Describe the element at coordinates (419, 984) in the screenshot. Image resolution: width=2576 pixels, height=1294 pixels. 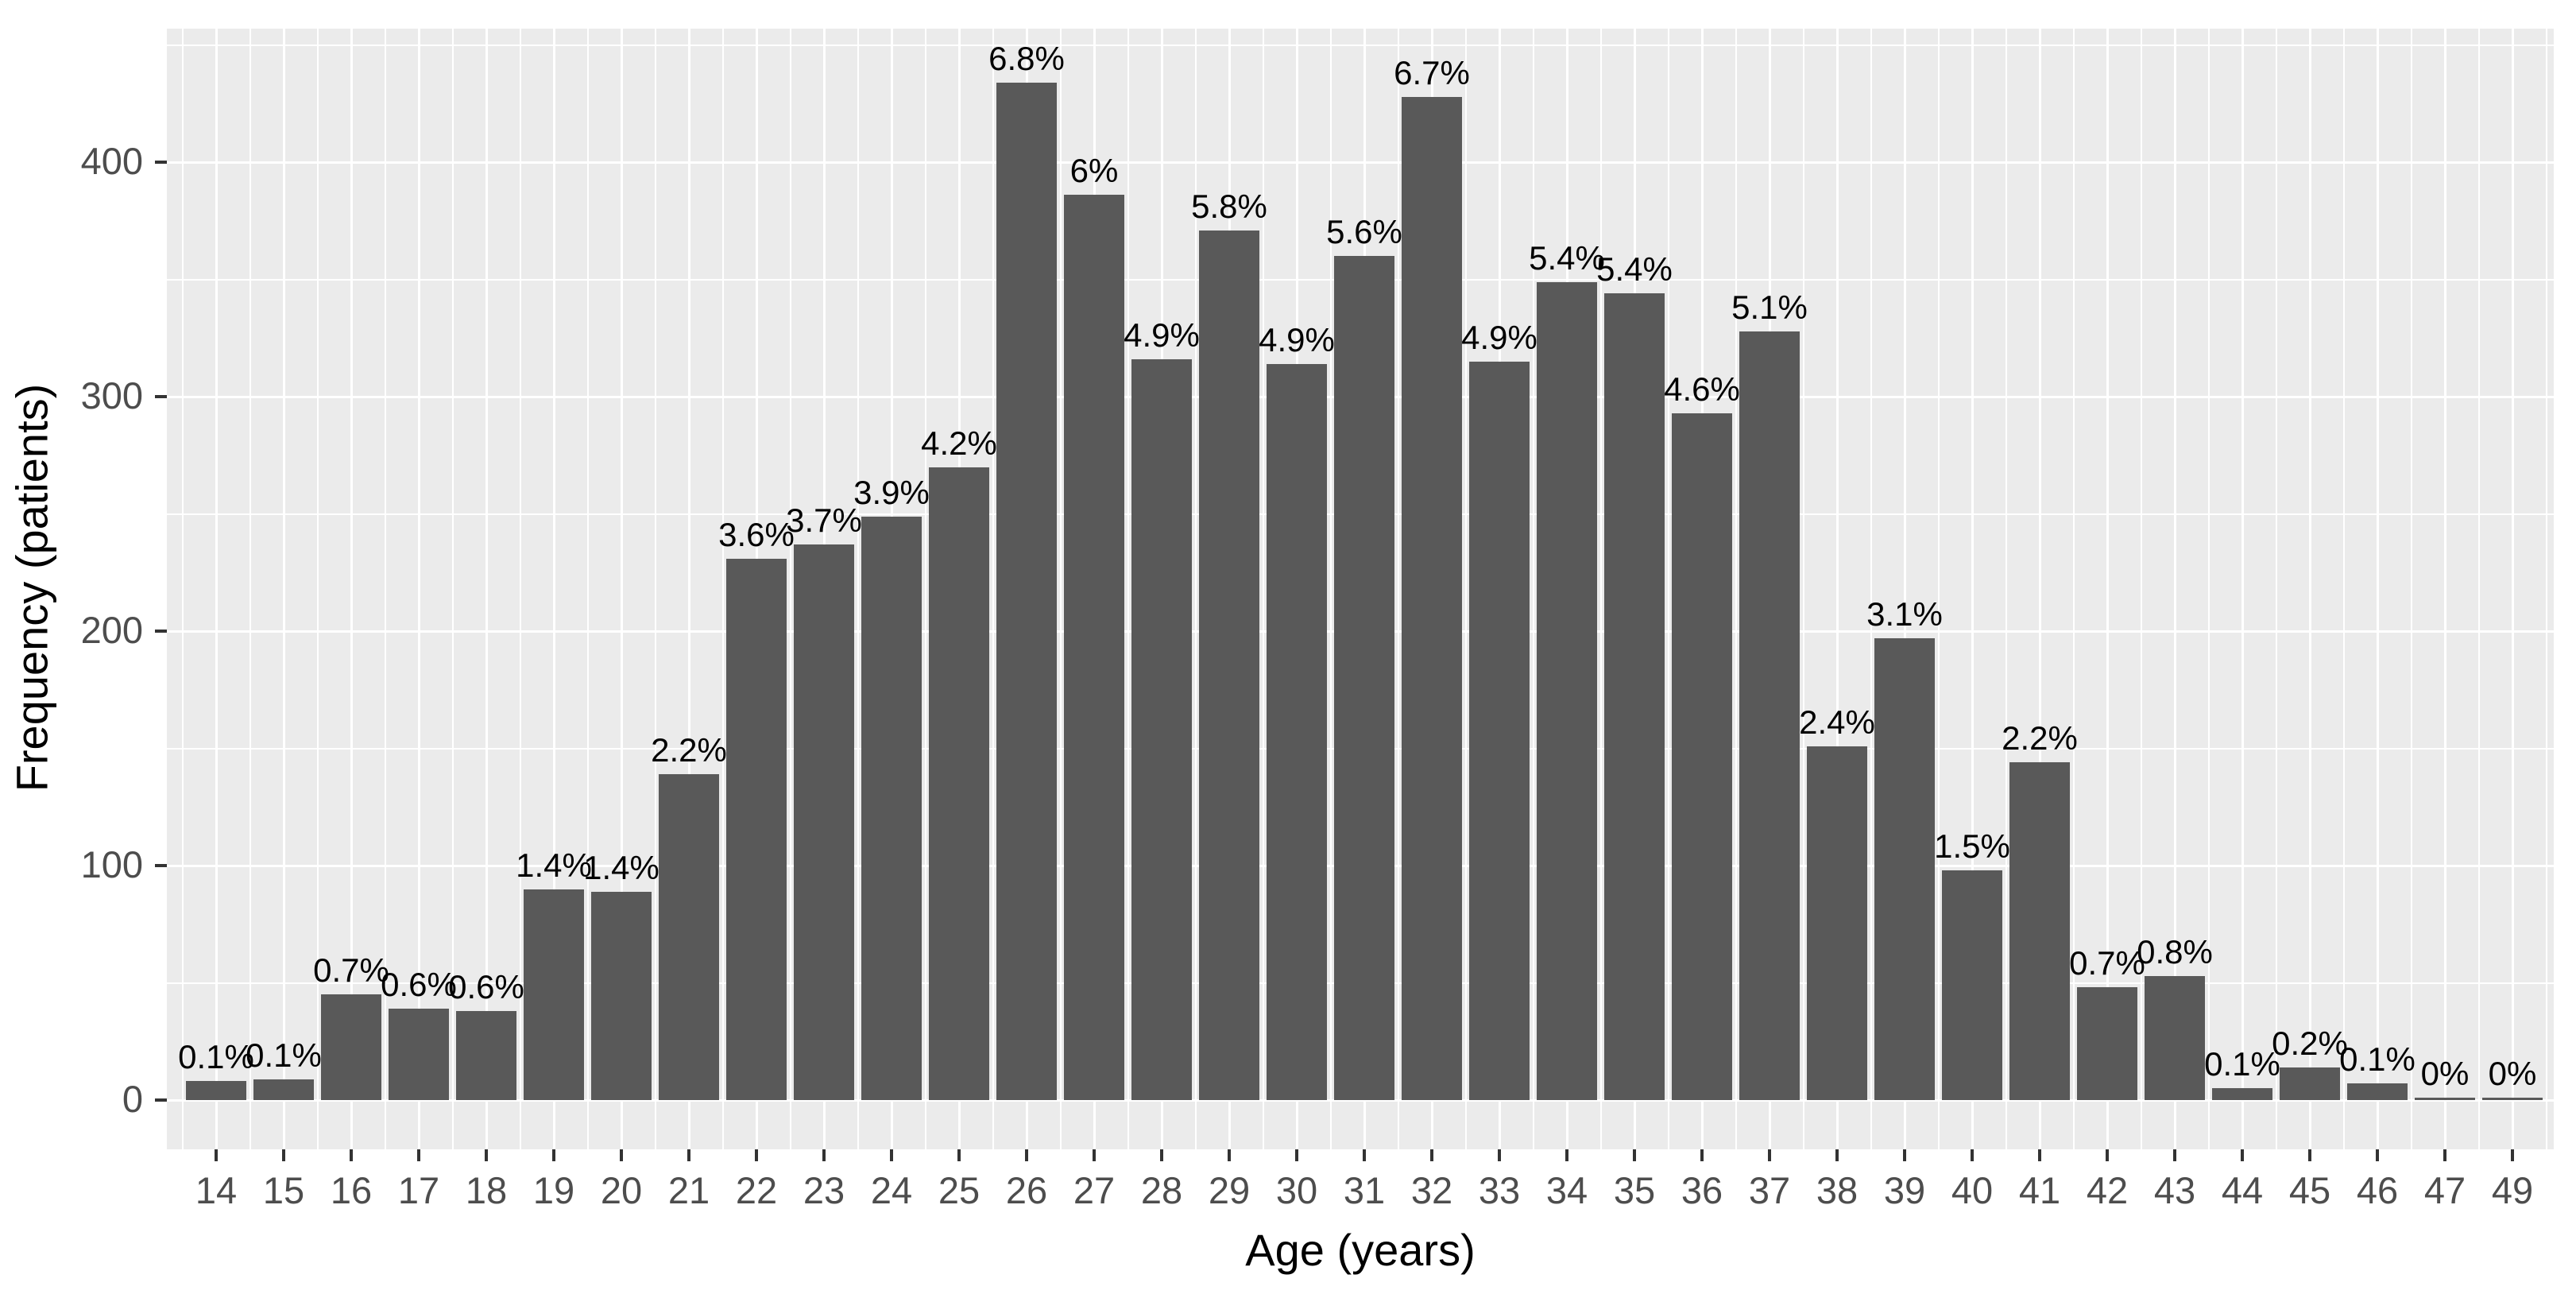
I see `bar-percent-label: 0.6%` at that location.